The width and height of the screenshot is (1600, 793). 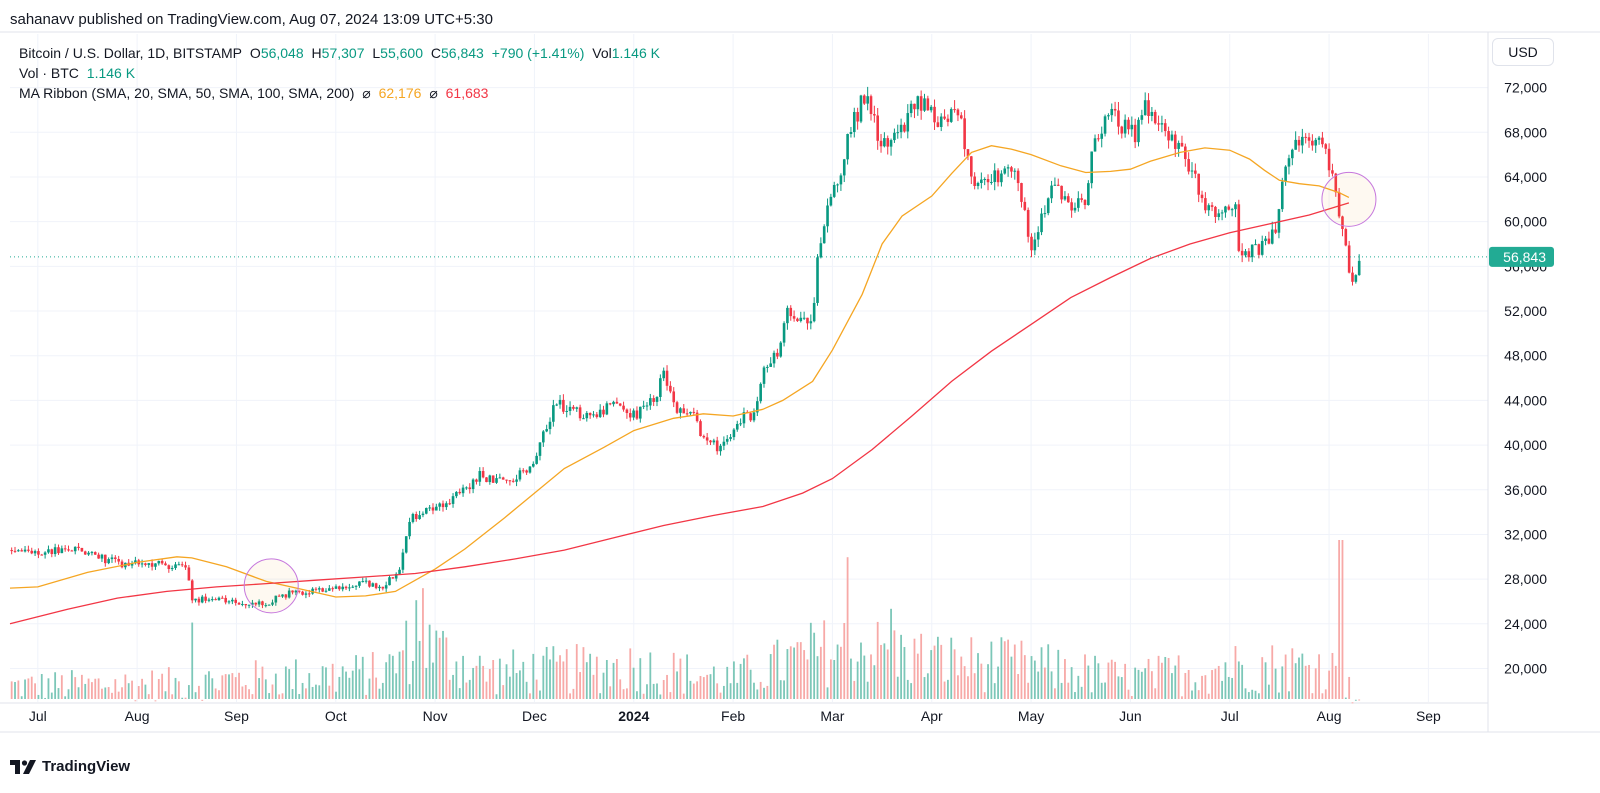 What do you see at coordinates (534, 716) in the screenshot?
I see `time-tick-label: Dec` at bounding box center [534, 716].